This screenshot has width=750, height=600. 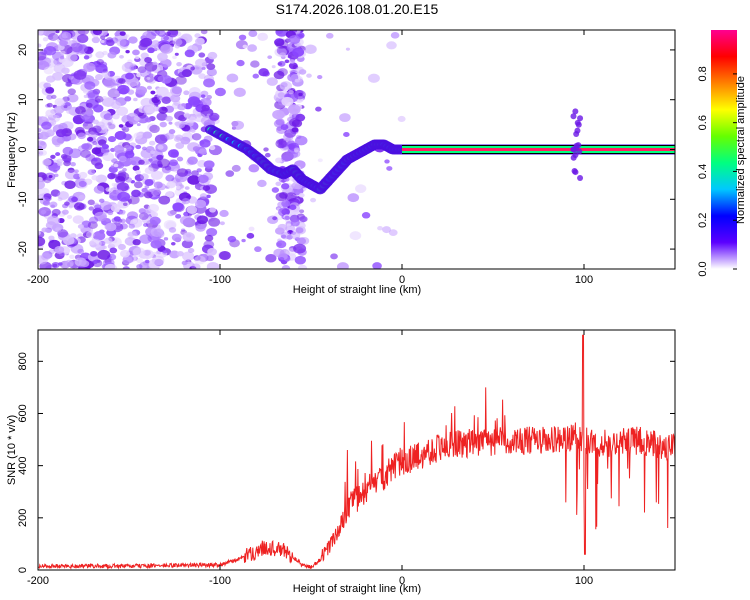 What do you see at coordinates (357, 290) in the screenshot?
I see `heatmap-xlabel: Height of straight line (km)` at bounding box center [357, 290].